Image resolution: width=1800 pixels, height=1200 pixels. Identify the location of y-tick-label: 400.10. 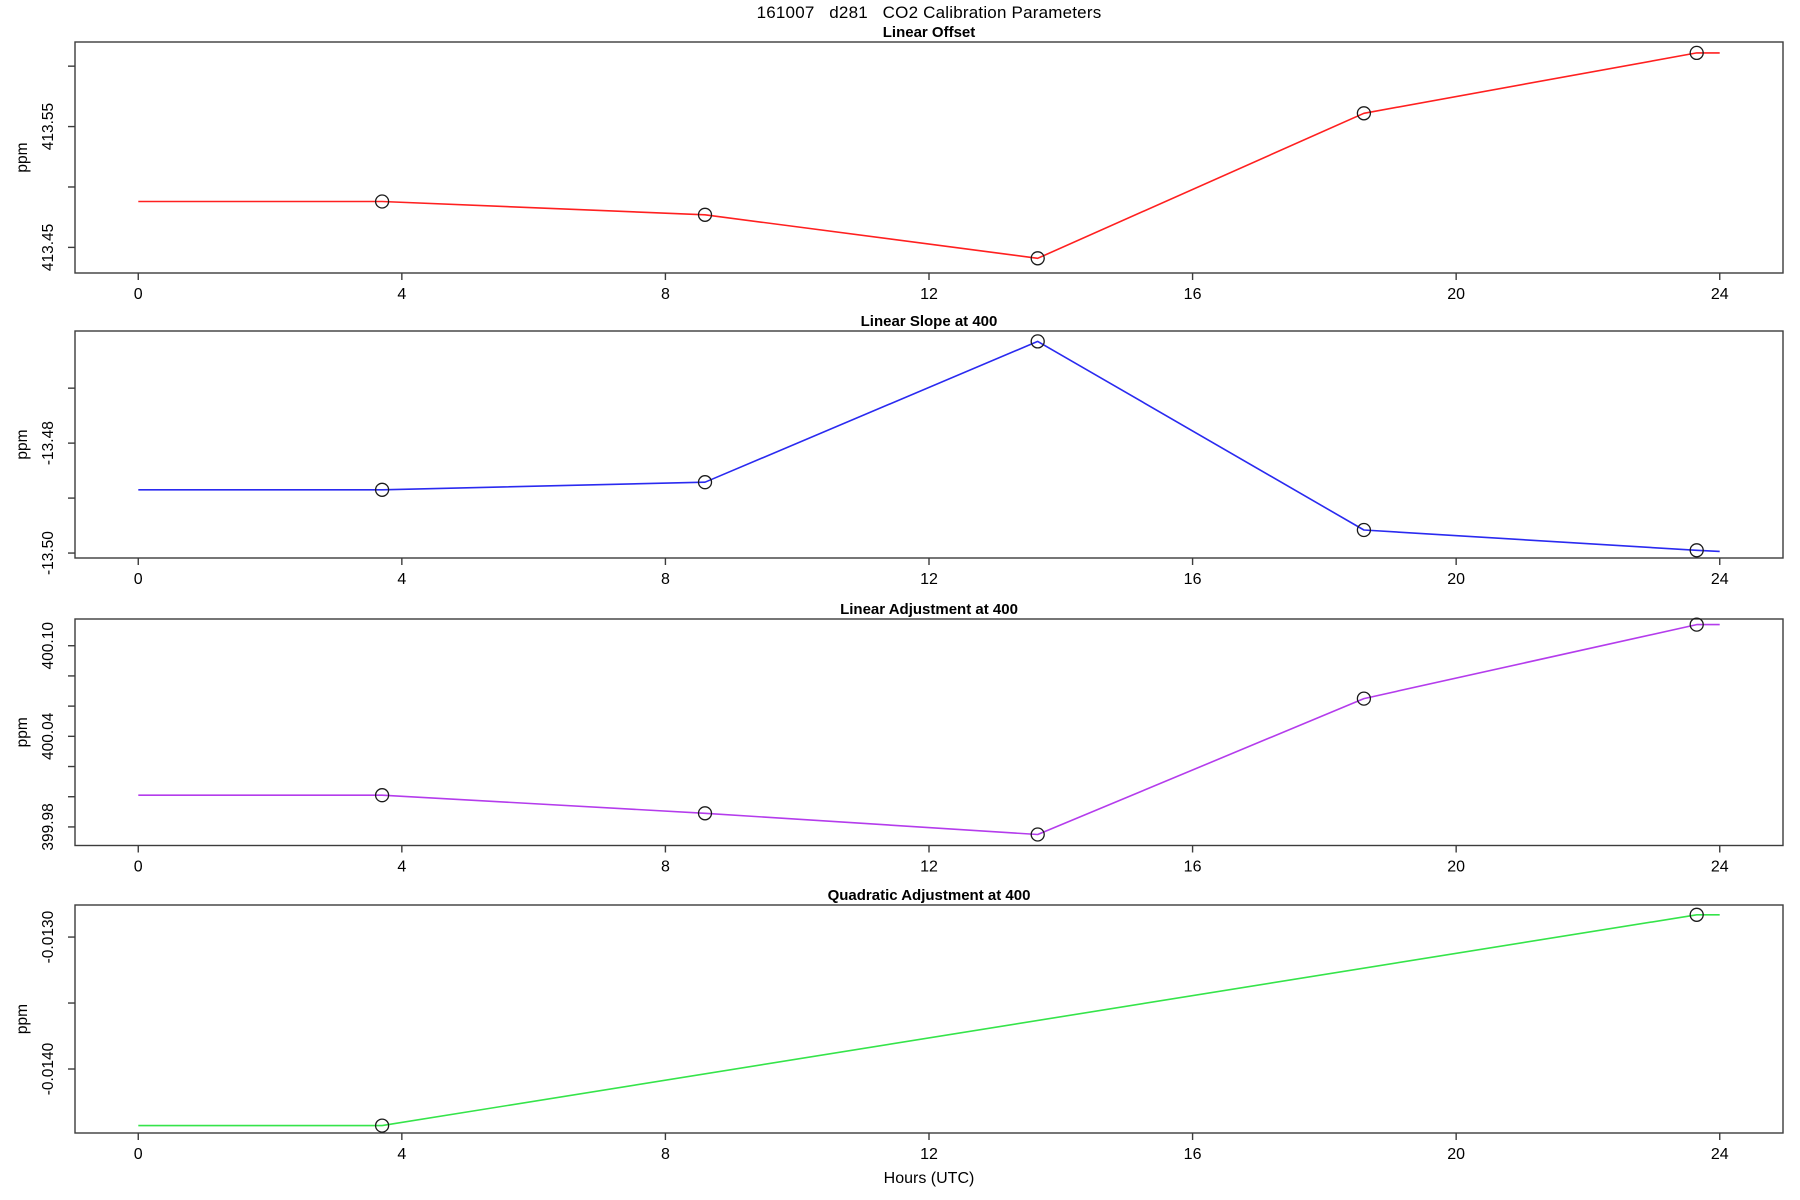
(48, 646).